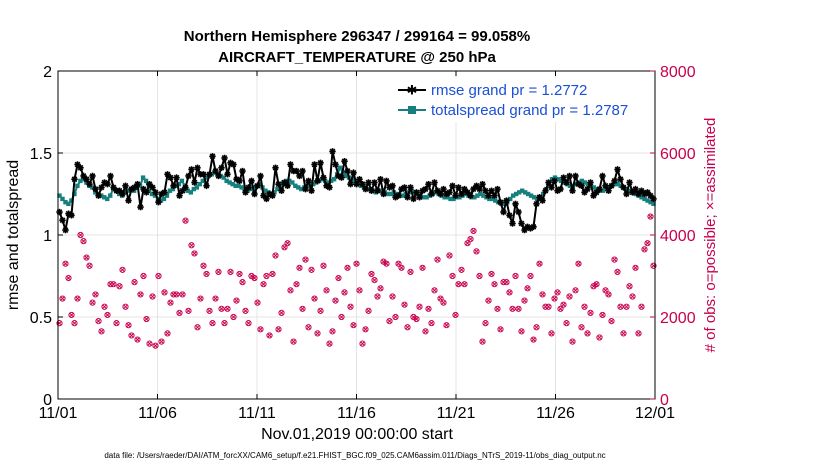 Image resolution: width=830 pixels, height=470 pixels. I want to click on chart-title-line-2: AIRCRAFT_TEMPERATURE @ 250 hPa, so click(357, 57).